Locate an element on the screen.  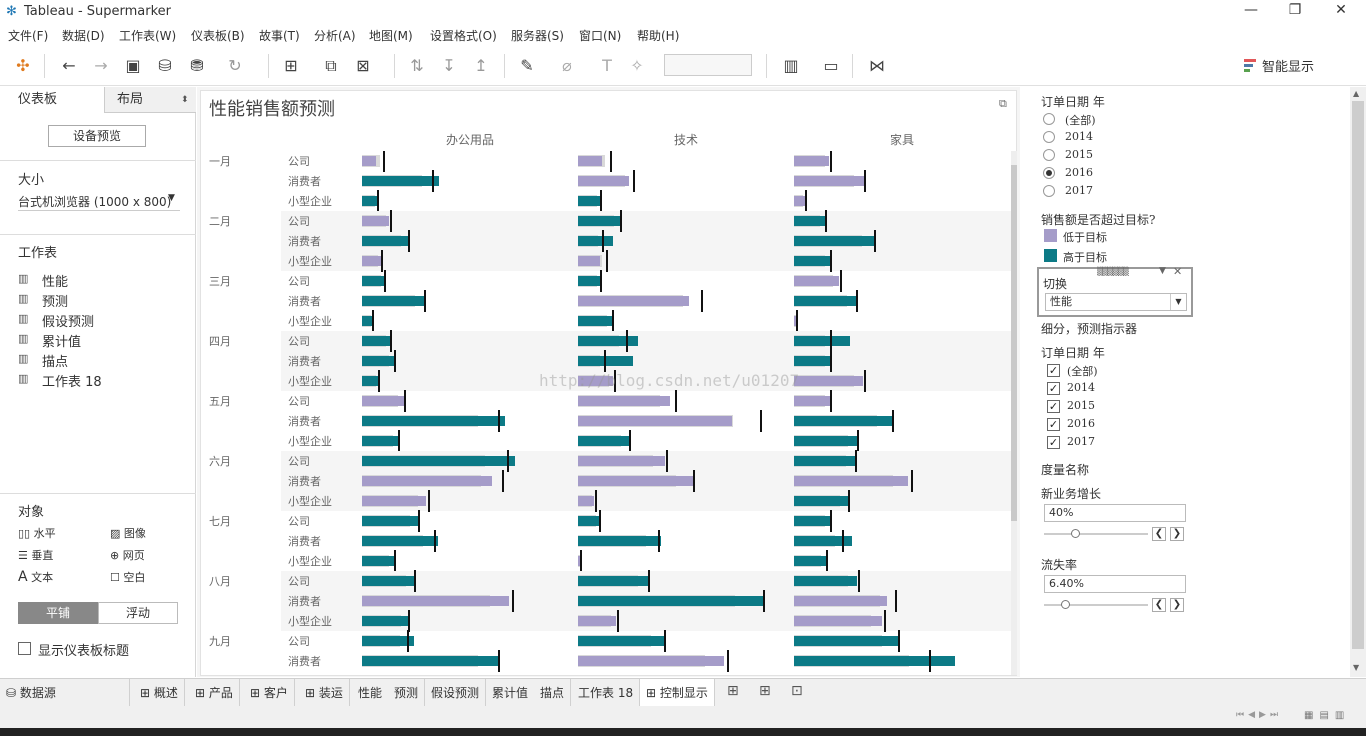
menu-dashboard: 仪表板(B) is located at coordinates (218, 36).